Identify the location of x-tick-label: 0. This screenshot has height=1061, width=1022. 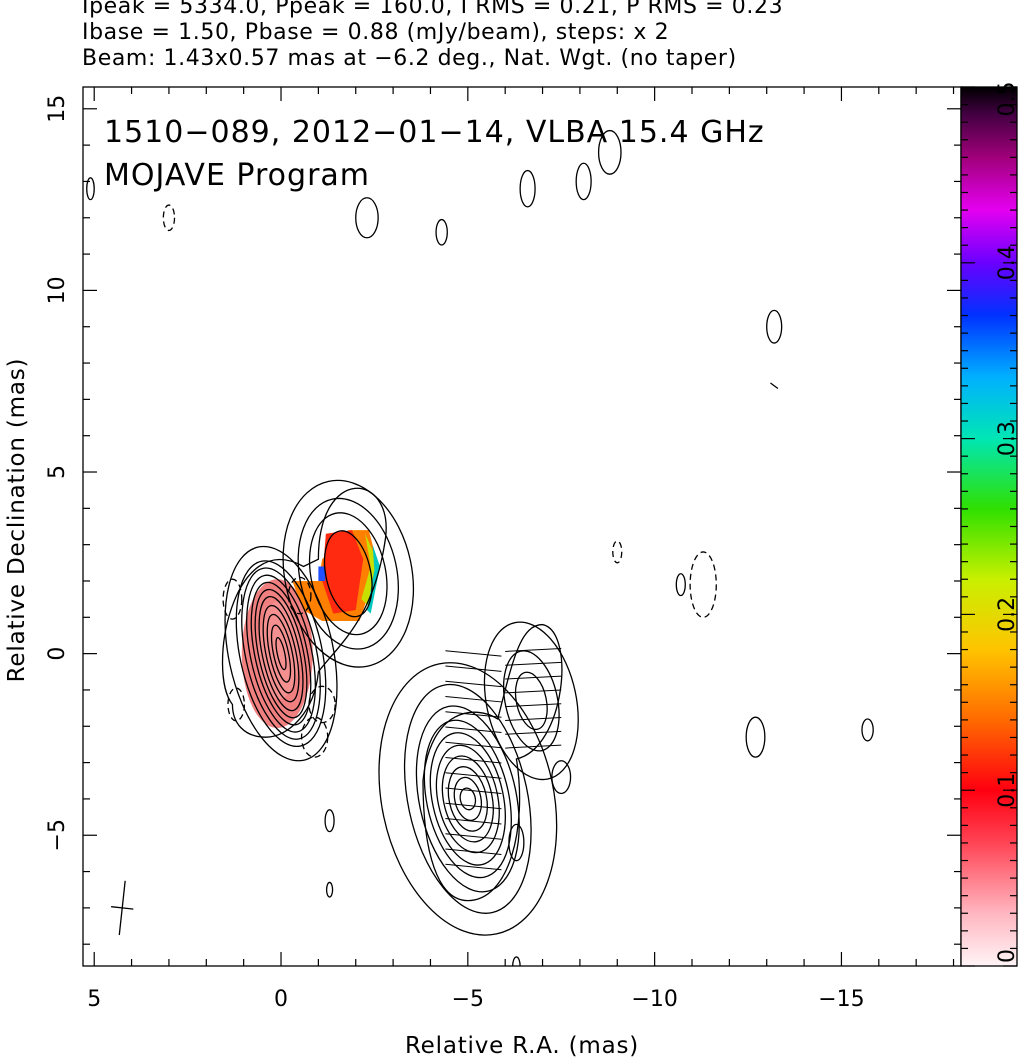
(281, 999).